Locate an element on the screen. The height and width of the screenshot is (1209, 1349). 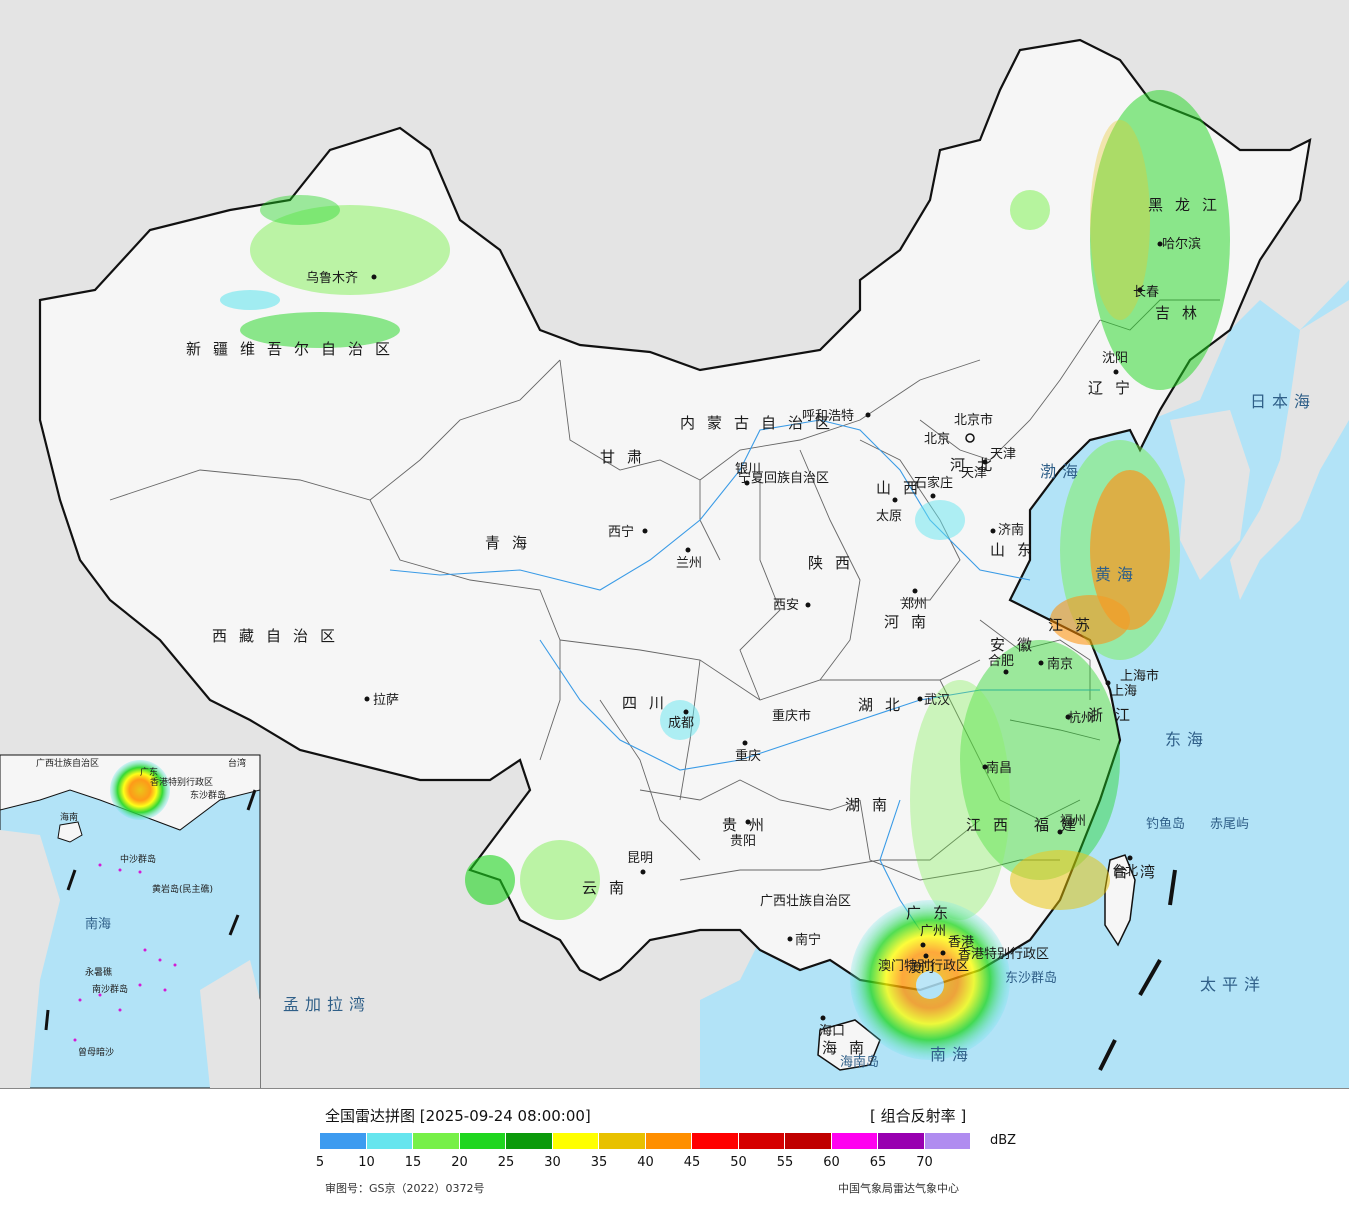
city-taipei: 台北 is located at coordinates (1125, 871).